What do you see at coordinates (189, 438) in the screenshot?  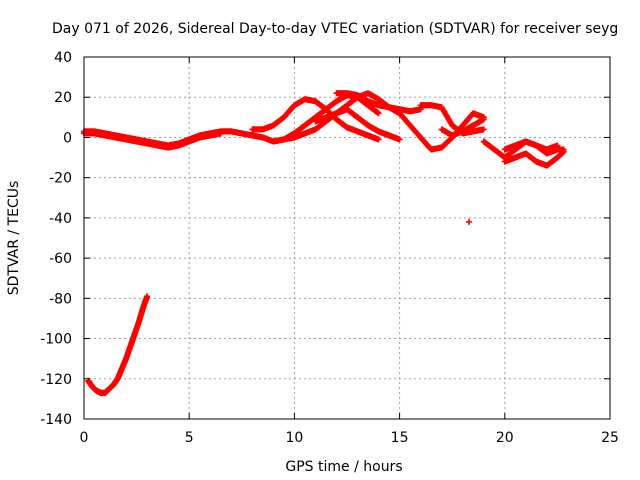 I see `x-tick-label: 5` at bounding box center [189, 438].